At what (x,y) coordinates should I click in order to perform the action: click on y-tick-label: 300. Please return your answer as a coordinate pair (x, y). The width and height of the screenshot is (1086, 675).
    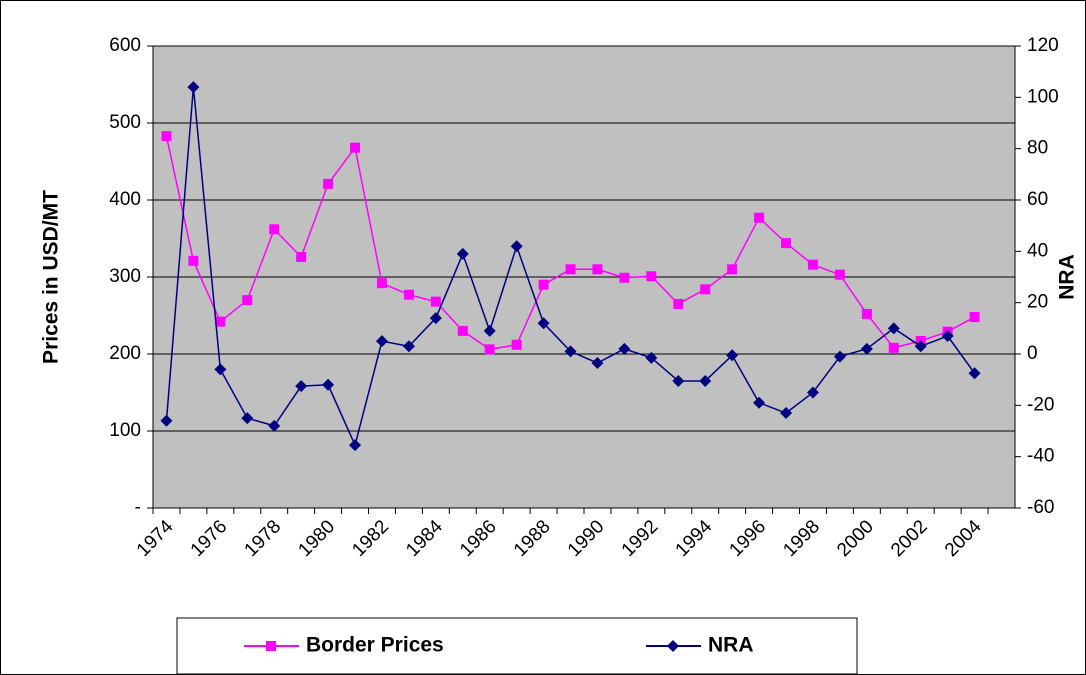
    Looking at the image, I should click on (125, 276).